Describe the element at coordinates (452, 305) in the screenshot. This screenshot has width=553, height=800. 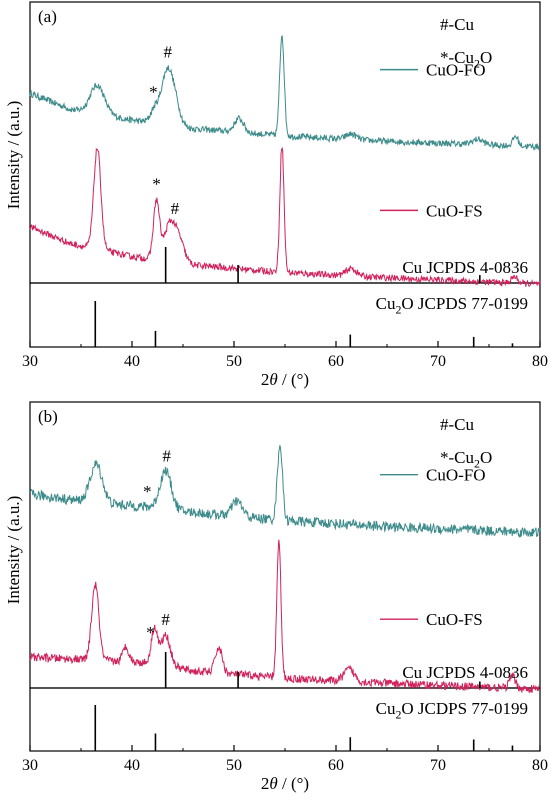
I see `reference-label-cu2o: Cu2O JCPDS 77-0199` at that location.